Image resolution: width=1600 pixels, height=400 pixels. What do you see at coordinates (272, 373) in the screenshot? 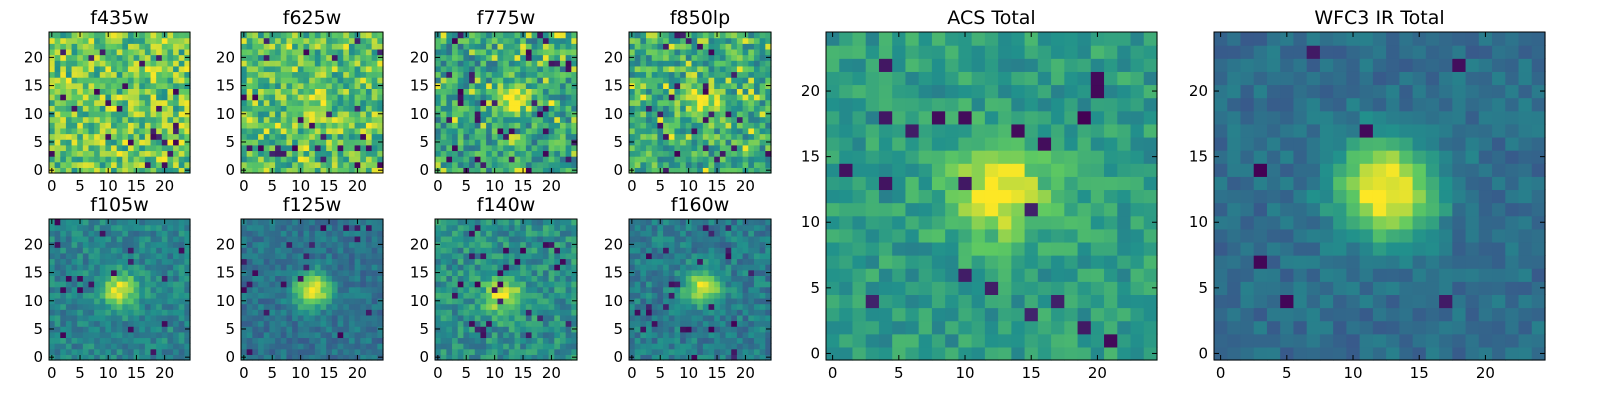
I see `x-tick-label: 5` at bounding box center [272, 373].